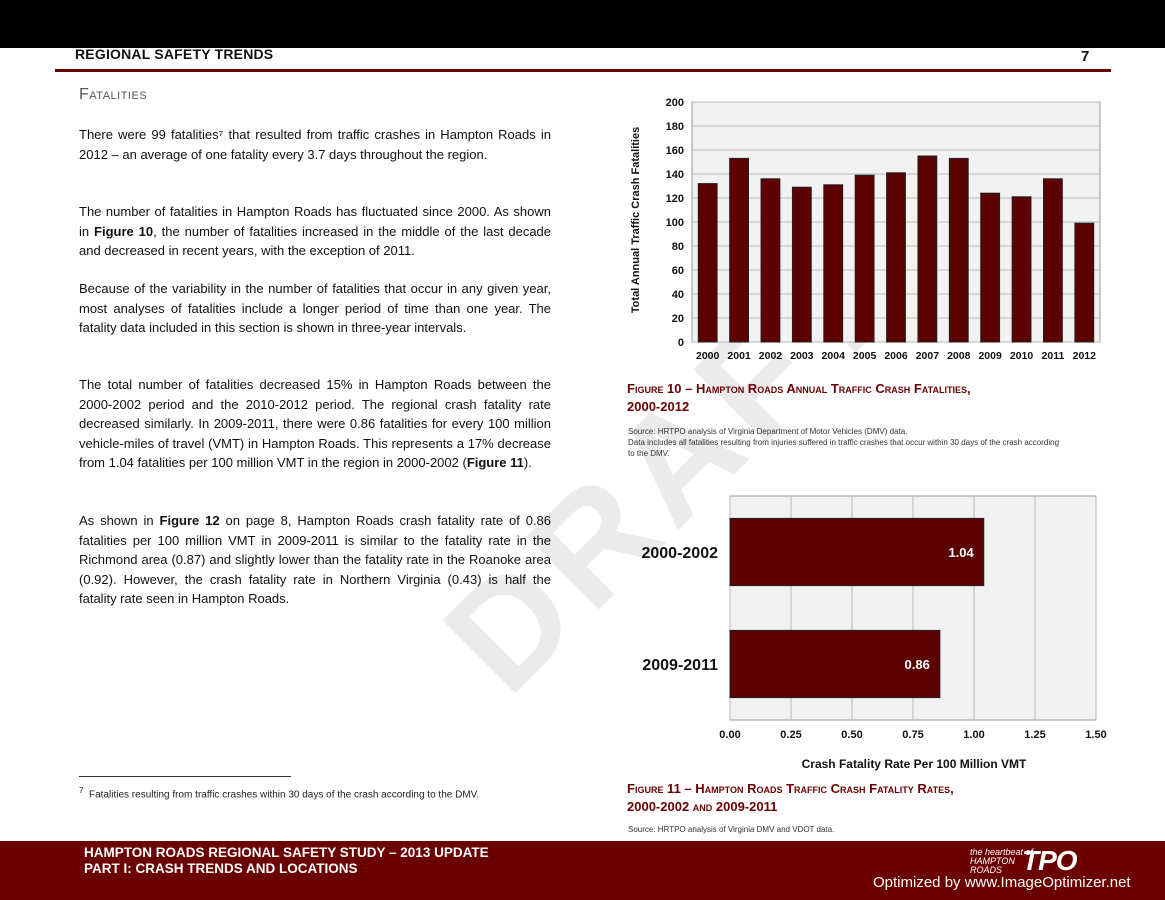 Image resolution: width=1165 pixels, height=900 pixels. Describe the element at coordinates (675, 175) in the screenshot. I see `y-tick-label: 140` at that location.